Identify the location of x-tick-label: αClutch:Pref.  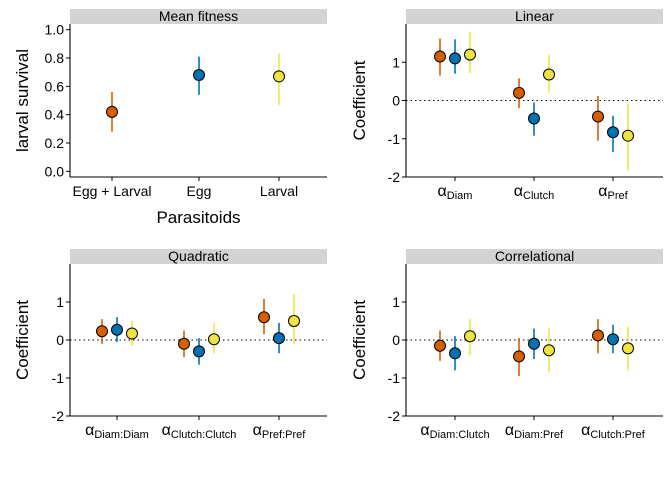
(613, 431).